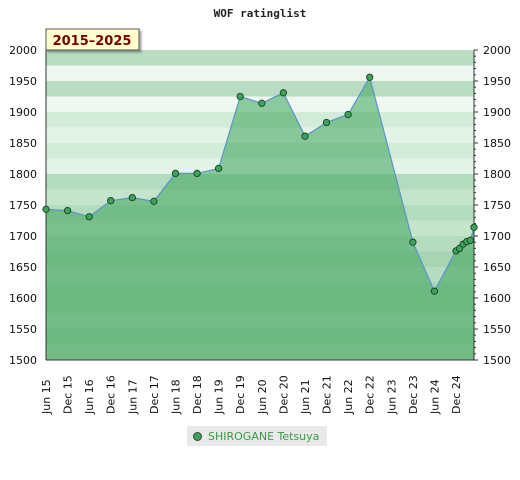  Describe the element at coordinates (132, 397) in the screenshot. I see `x-tick-label: Jun 17` at that location.